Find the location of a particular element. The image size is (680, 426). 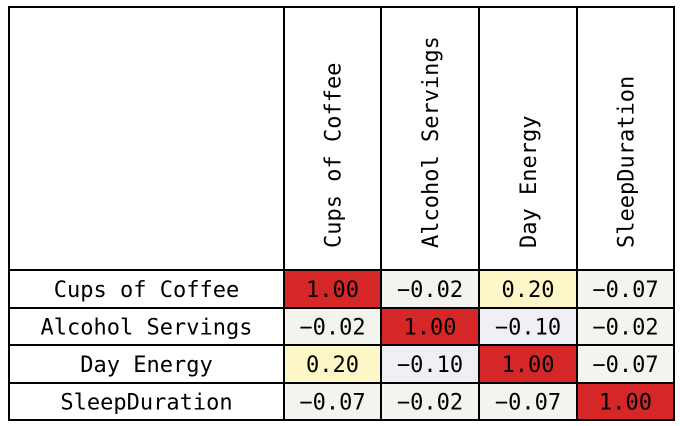

column-label: Alcohol Servings is located at coordinates (431, 142).